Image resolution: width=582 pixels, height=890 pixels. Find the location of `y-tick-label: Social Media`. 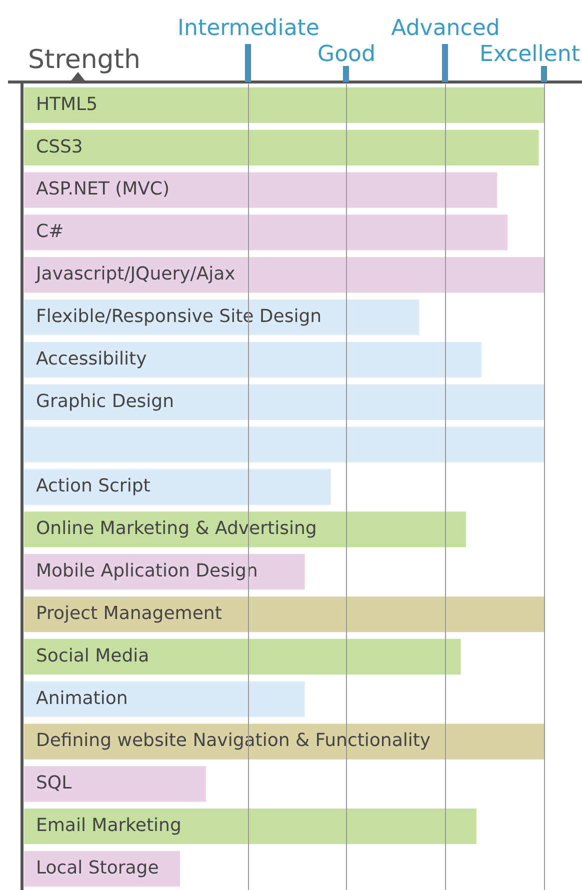

y-tick-label: Social Media is located at coordinates (93, 655).